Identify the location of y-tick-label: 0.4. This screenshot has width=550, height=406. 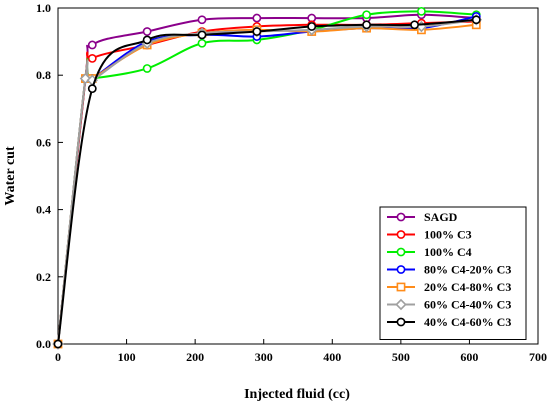
(43, 210).